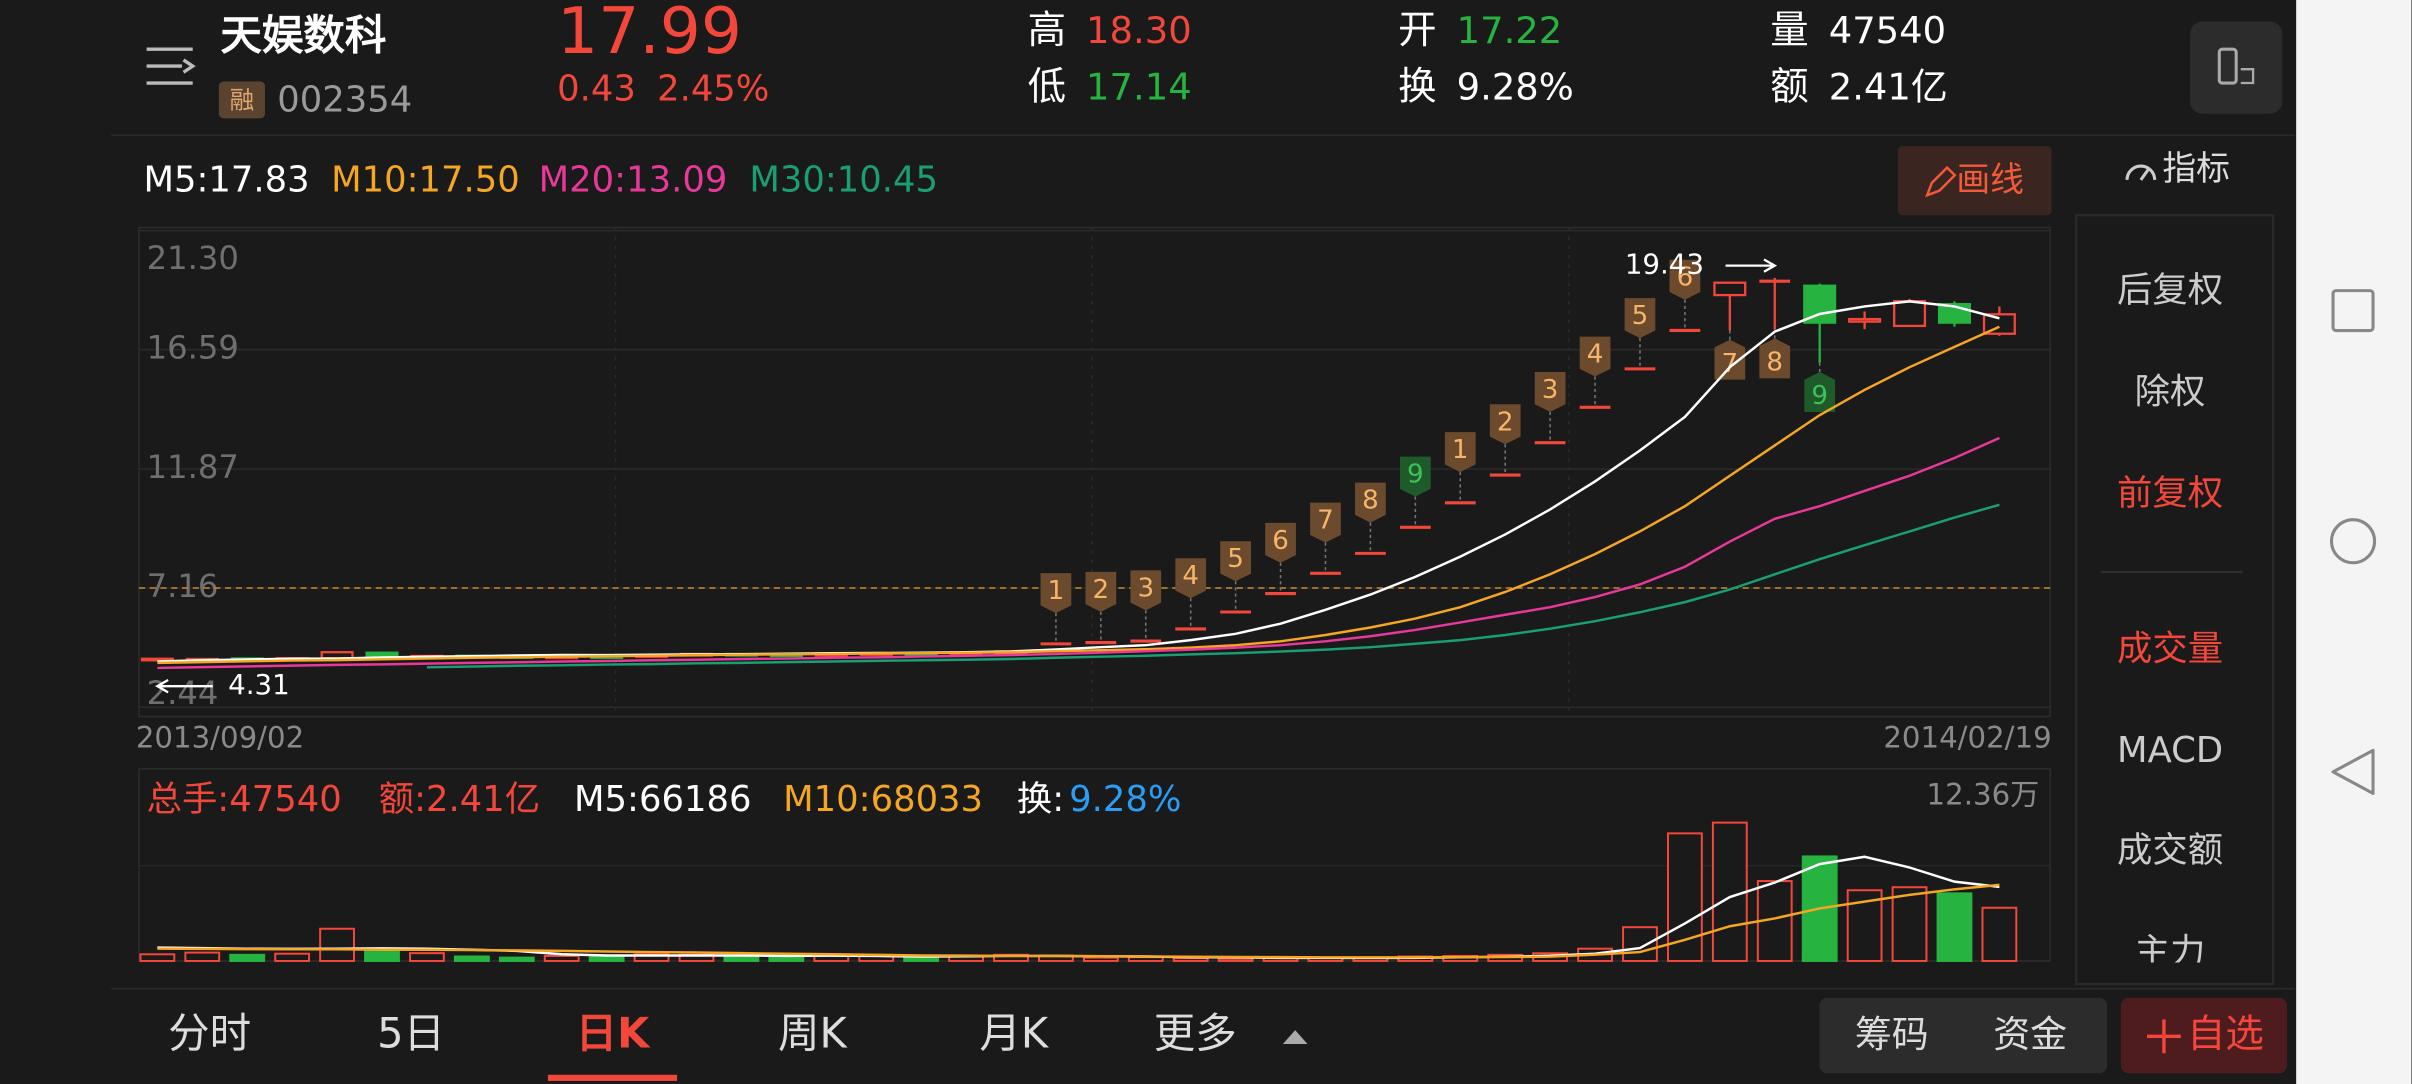  Describe the element at coordinates (2170, 648) in the screenshot. I see `side-menu-item: 成交量` at that location.